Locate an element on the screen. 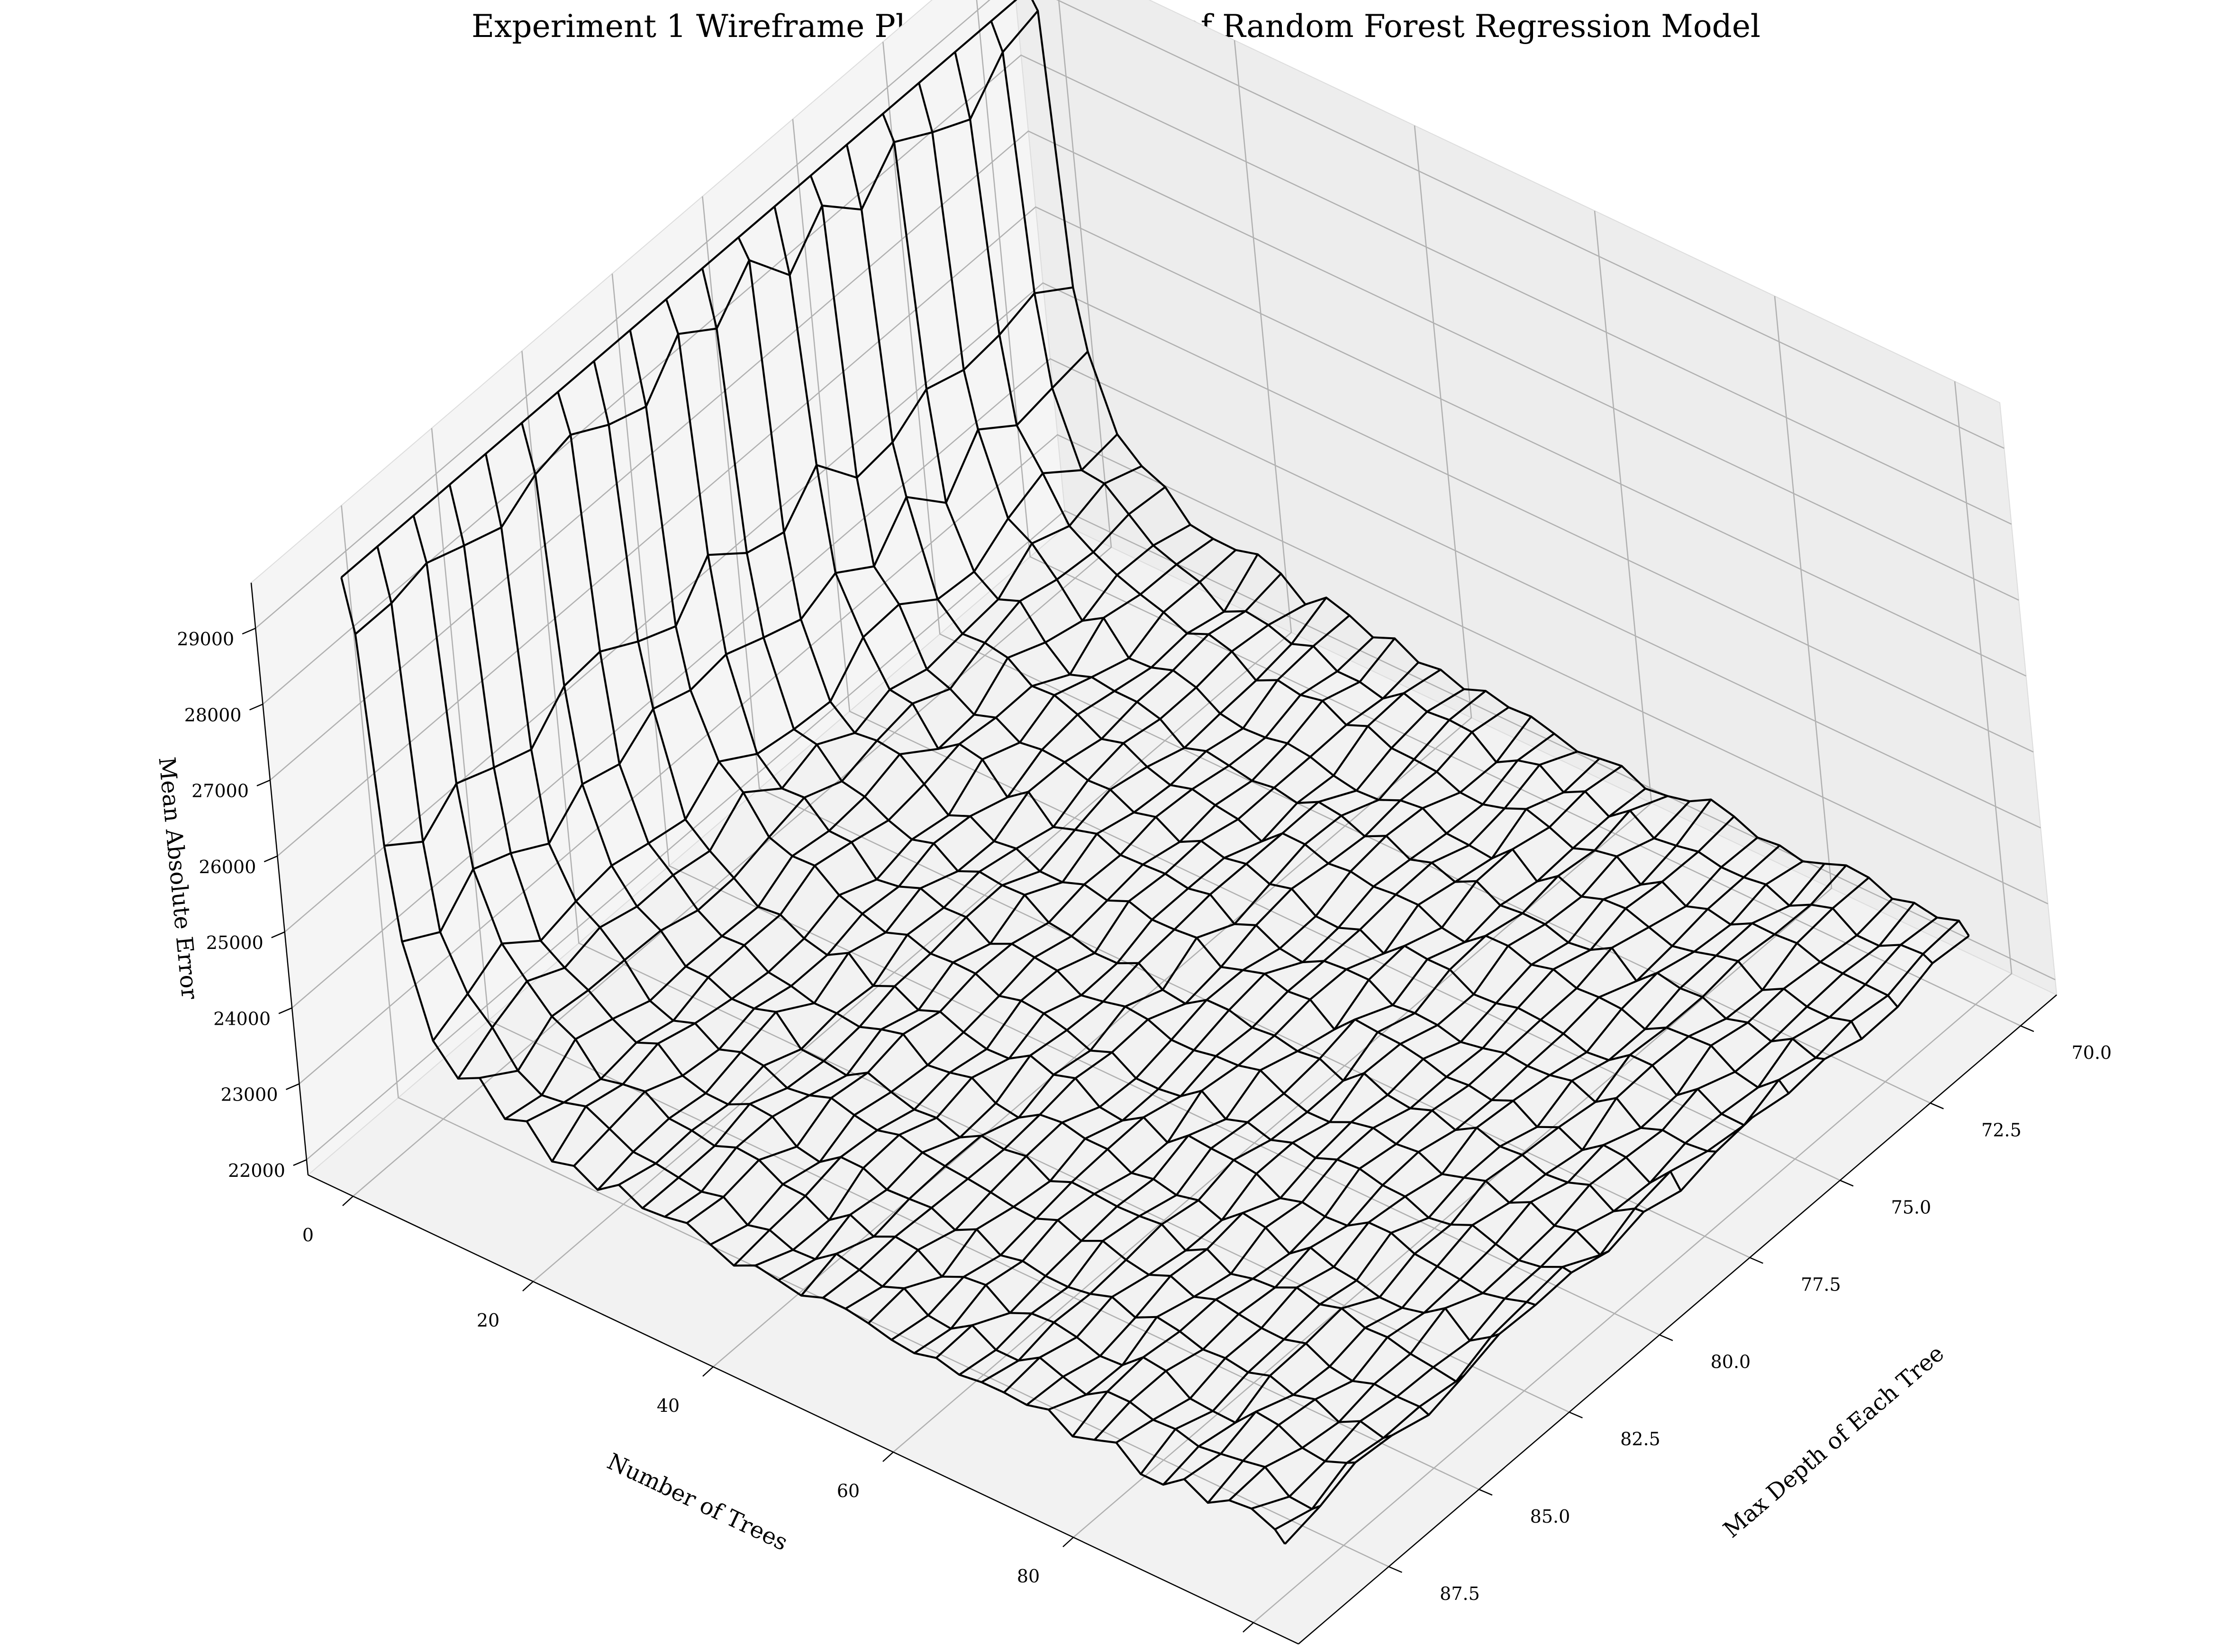 The height and width of the screenshot is (1652, 2232). z-tick-label: 27000 is located at coordinates (220, 791).